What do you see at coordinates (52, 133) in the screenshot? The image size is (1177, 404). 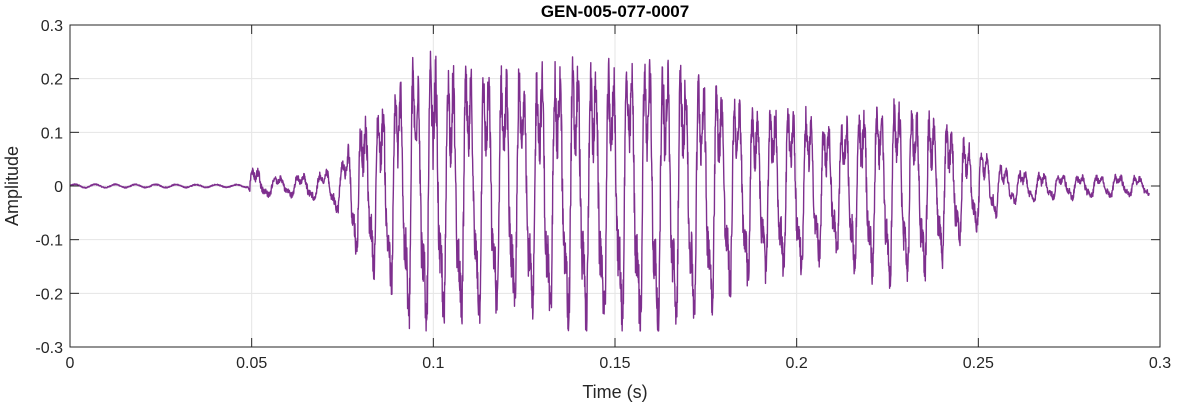 I see `y-tick-label: 0.1` at bounding box center [52, 133].